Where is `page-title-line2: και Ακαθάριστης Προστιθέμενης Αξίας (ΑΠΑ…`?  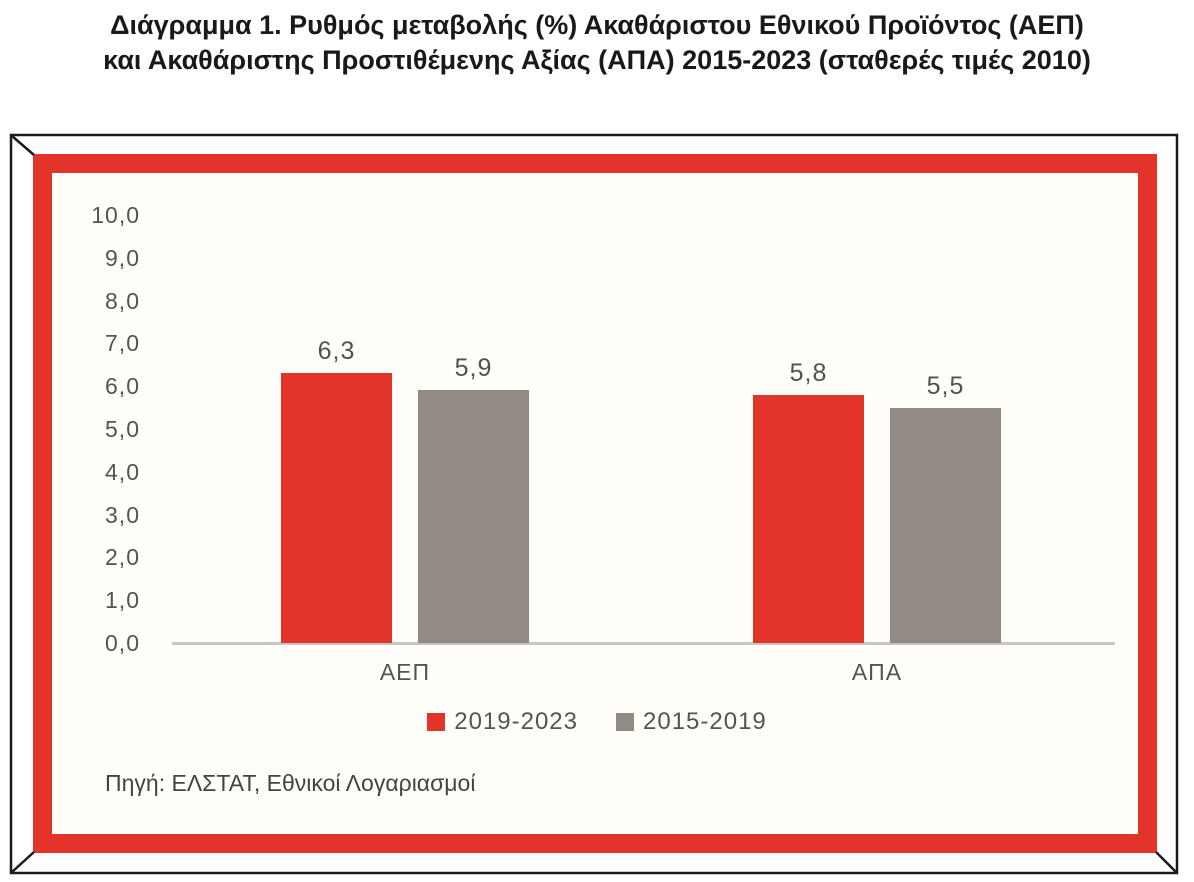 page-title-line2: και Ακαθάριστης Προστιθέμενης Αξίας (ΑΠΑ… is located at coordinates (597, 60).